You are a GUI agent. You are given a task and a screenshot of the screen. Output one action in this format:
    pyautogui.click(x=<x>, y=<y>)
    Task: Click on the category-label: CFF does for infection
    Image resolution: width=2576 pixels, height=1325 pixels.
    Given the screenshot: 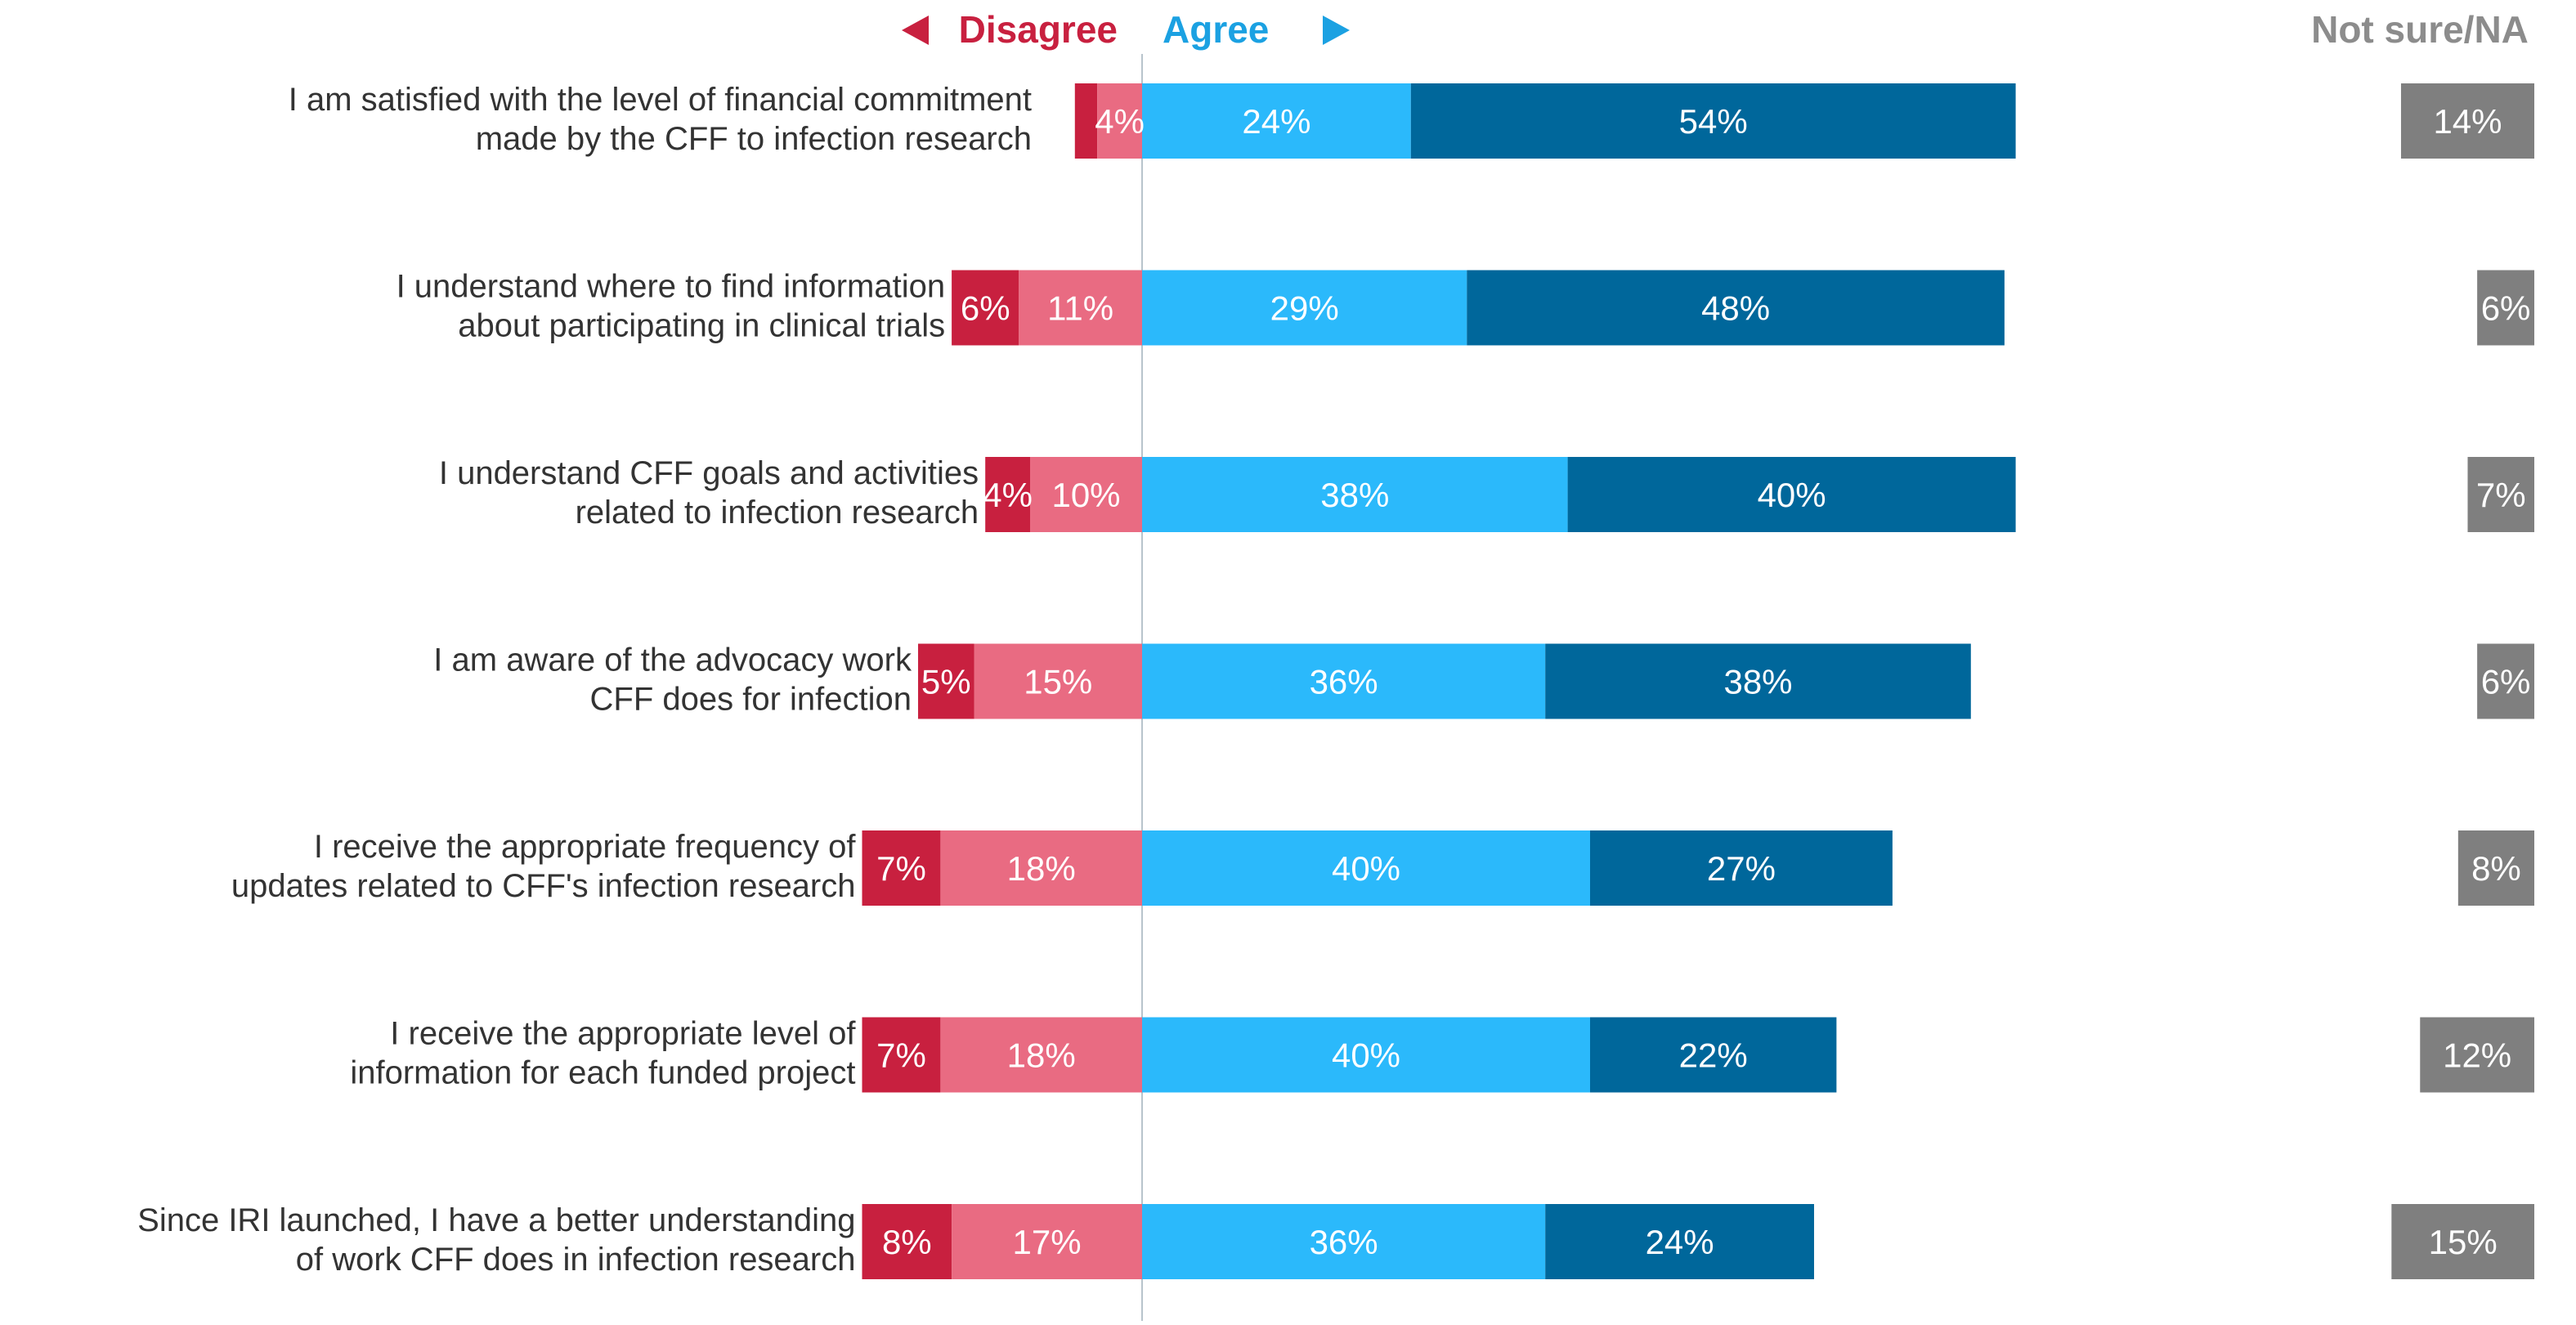 What is the action you would take?
    pyautogui.click(x=751, y=700)
    